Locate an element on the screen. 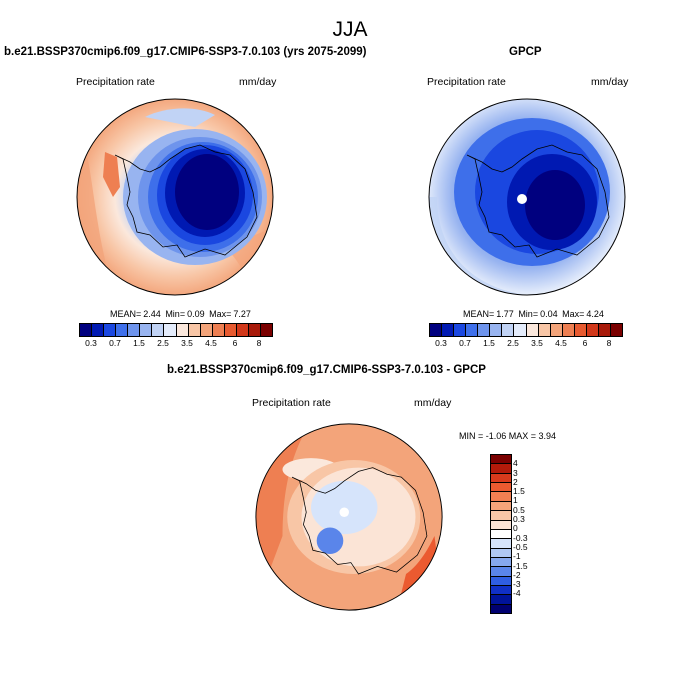  colorbar-tick-label: -1.5 is located at coordinates (520, 565).